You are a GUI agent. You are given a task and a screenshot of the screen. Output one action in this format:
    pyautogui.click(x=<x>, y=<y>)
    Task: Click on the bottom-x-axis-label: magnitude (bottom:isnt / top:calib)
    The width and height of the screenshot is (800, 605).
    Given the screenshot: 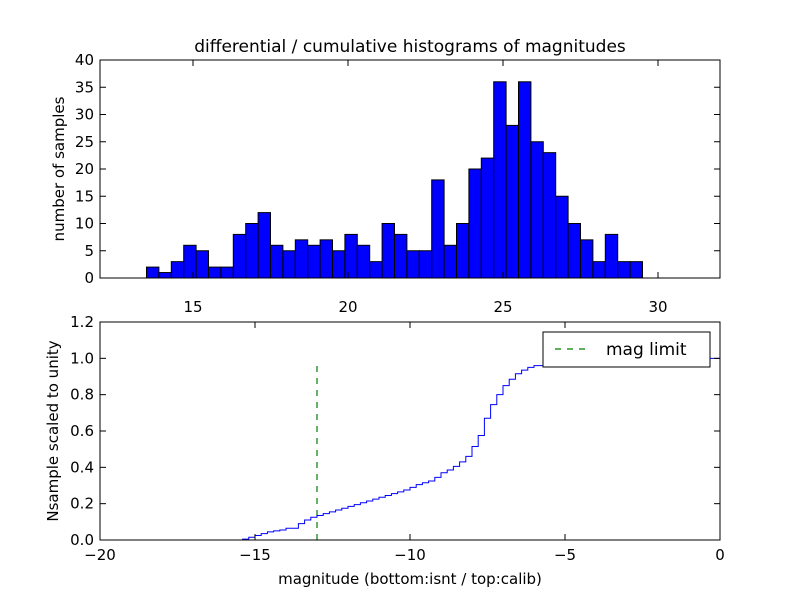 What is the action you would take?
    pyautogui.click(x=410, y=579)
    